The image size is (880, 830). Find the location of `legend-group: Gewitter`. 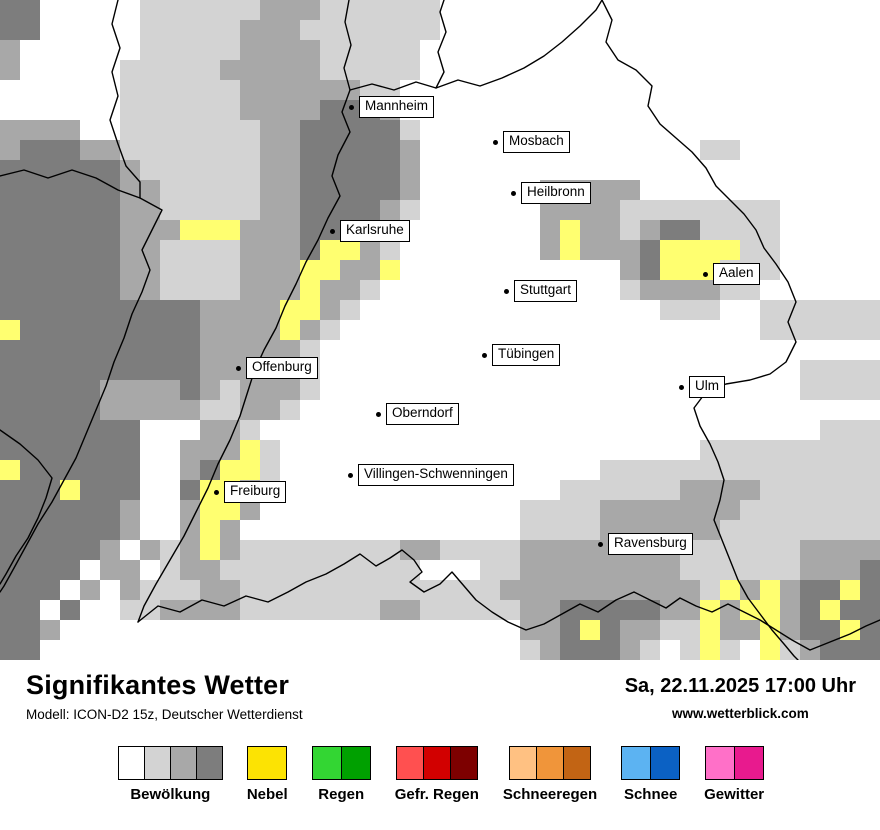

legend-group: Gewitter is located at coordinates (734, 774).